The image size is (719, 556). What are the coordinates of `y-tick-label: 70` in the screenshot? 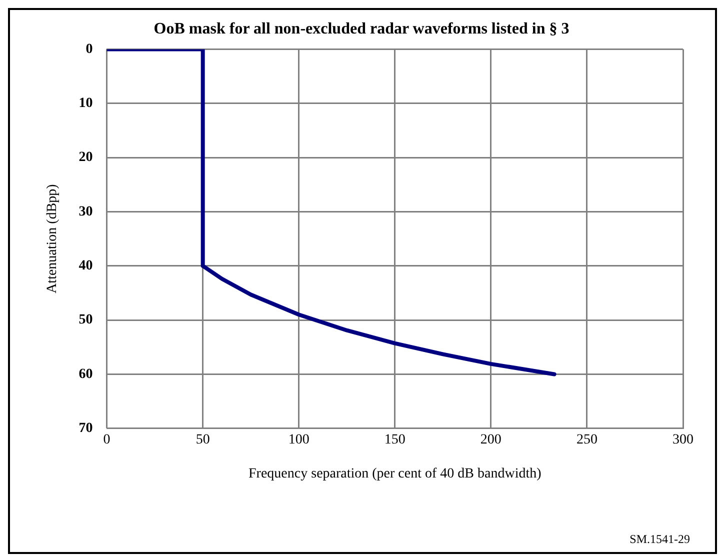 It's located at (85, 428).